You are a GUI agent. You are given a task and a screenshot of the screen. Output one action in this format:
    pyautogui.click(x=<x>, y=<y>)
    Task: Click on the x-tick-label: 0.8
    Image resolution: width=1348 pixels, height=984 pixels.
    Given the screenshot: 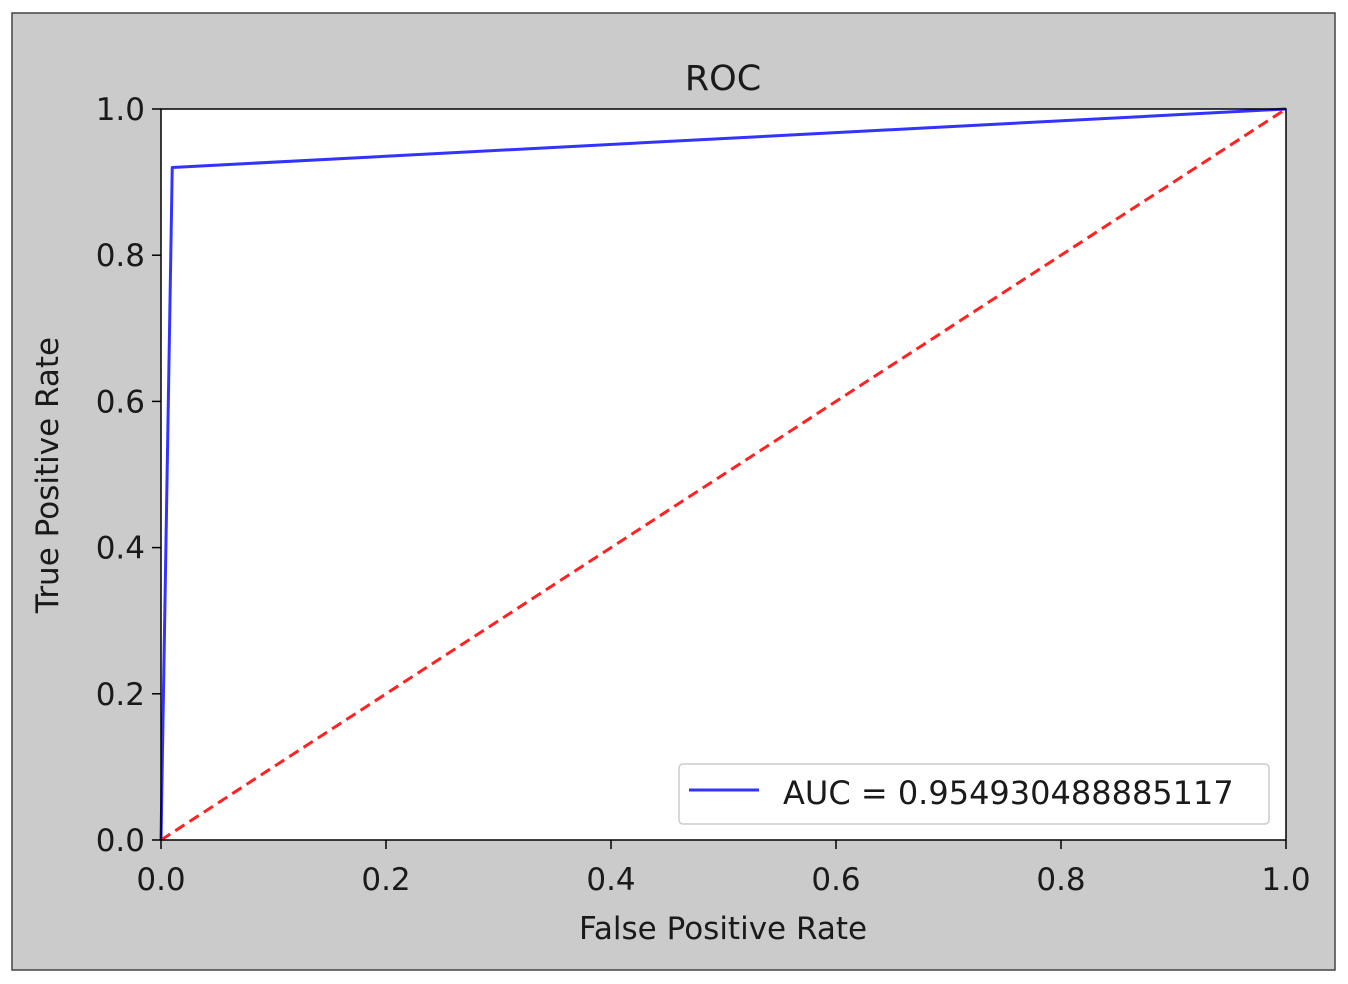 What is the action you would take?
    pyautogui.click(x=1060, y=880)
    